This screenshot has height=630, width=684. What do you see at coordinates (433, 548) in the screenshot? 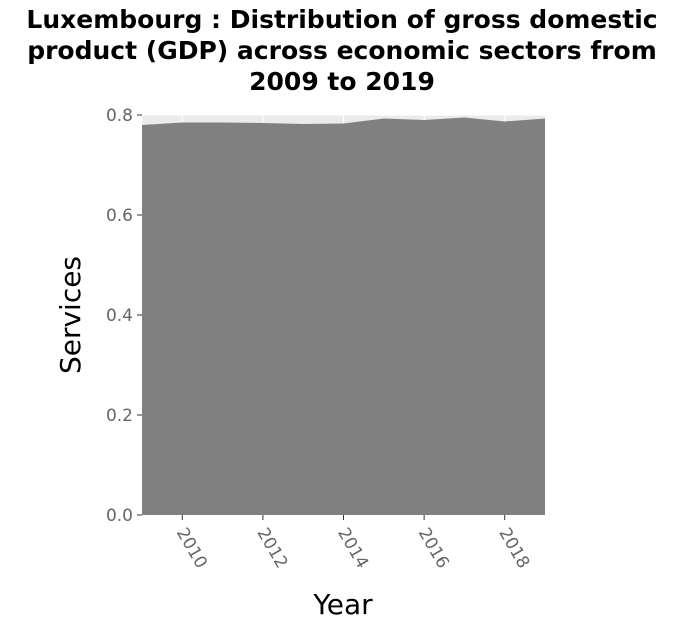
I see `x-tick-label: 2016` at bounding box center [433, 548].